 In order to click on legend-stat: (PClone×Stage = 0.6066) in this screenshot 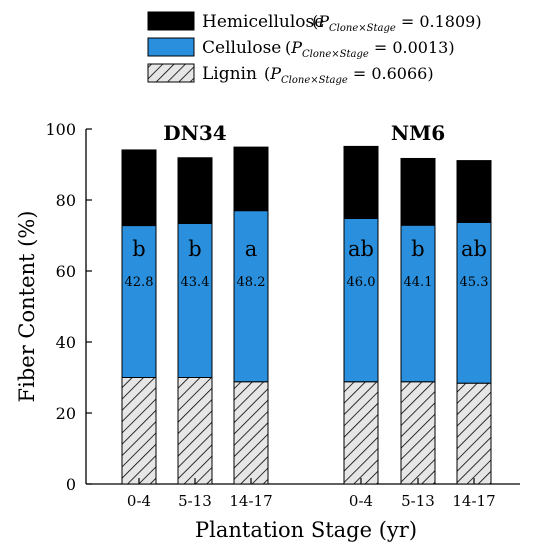, I will do `click(349, 75)`.